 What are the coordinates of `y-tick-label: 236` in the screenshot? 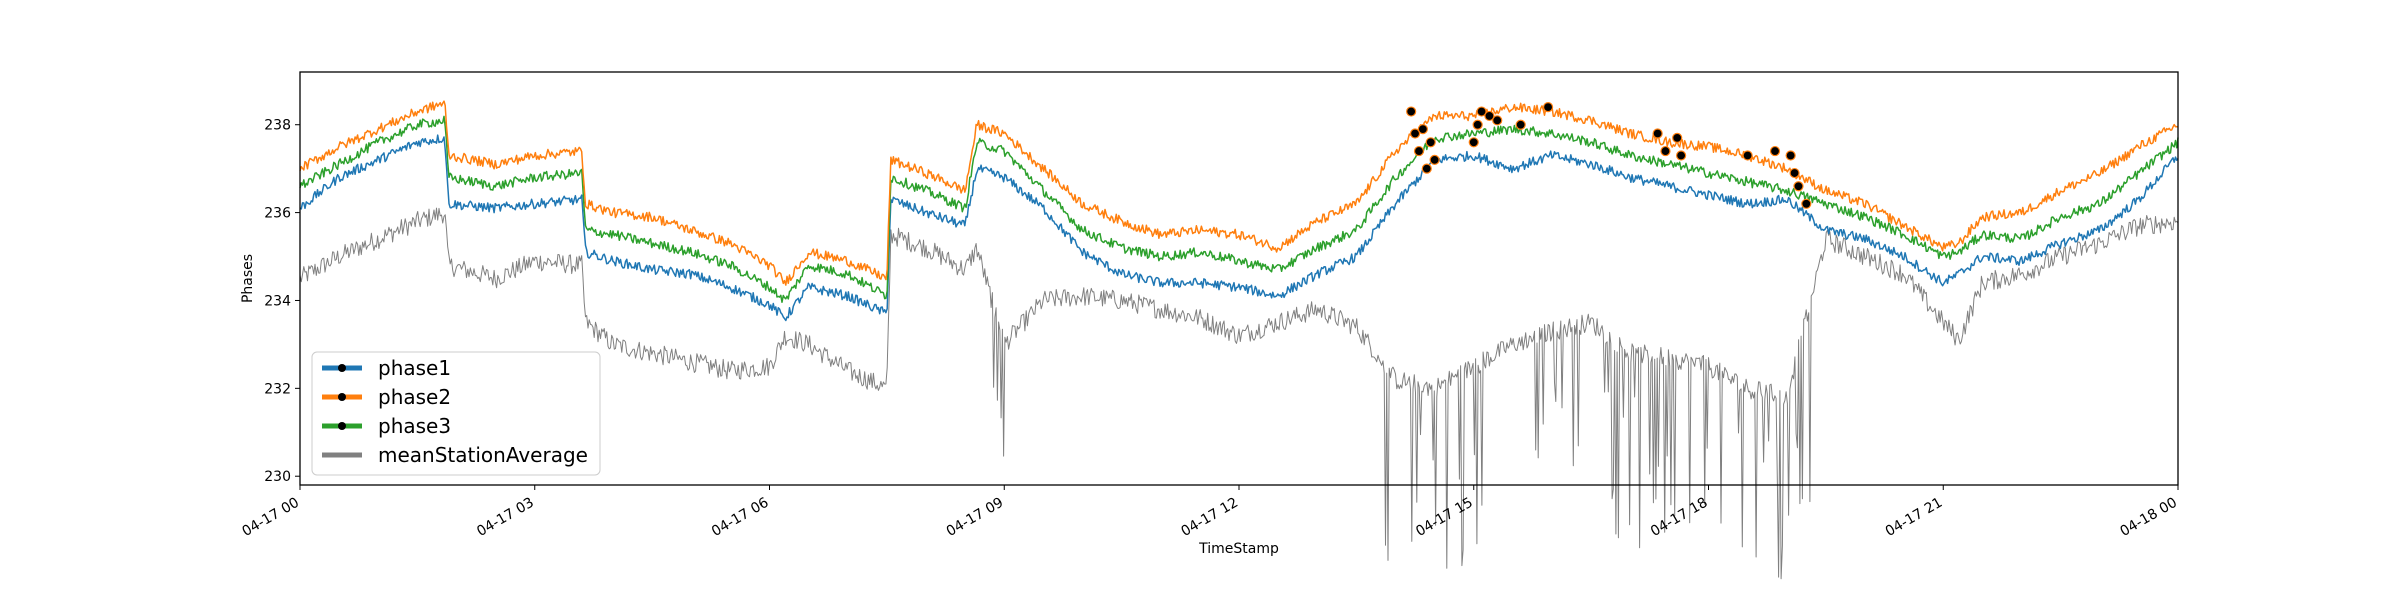 It's located at (277, 214).